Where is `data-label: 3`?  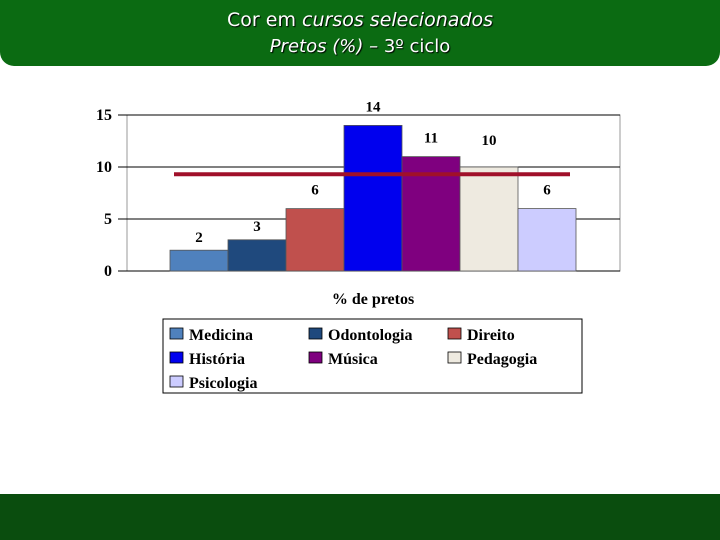
data-label: 3 is located at coordinates (257, 227).